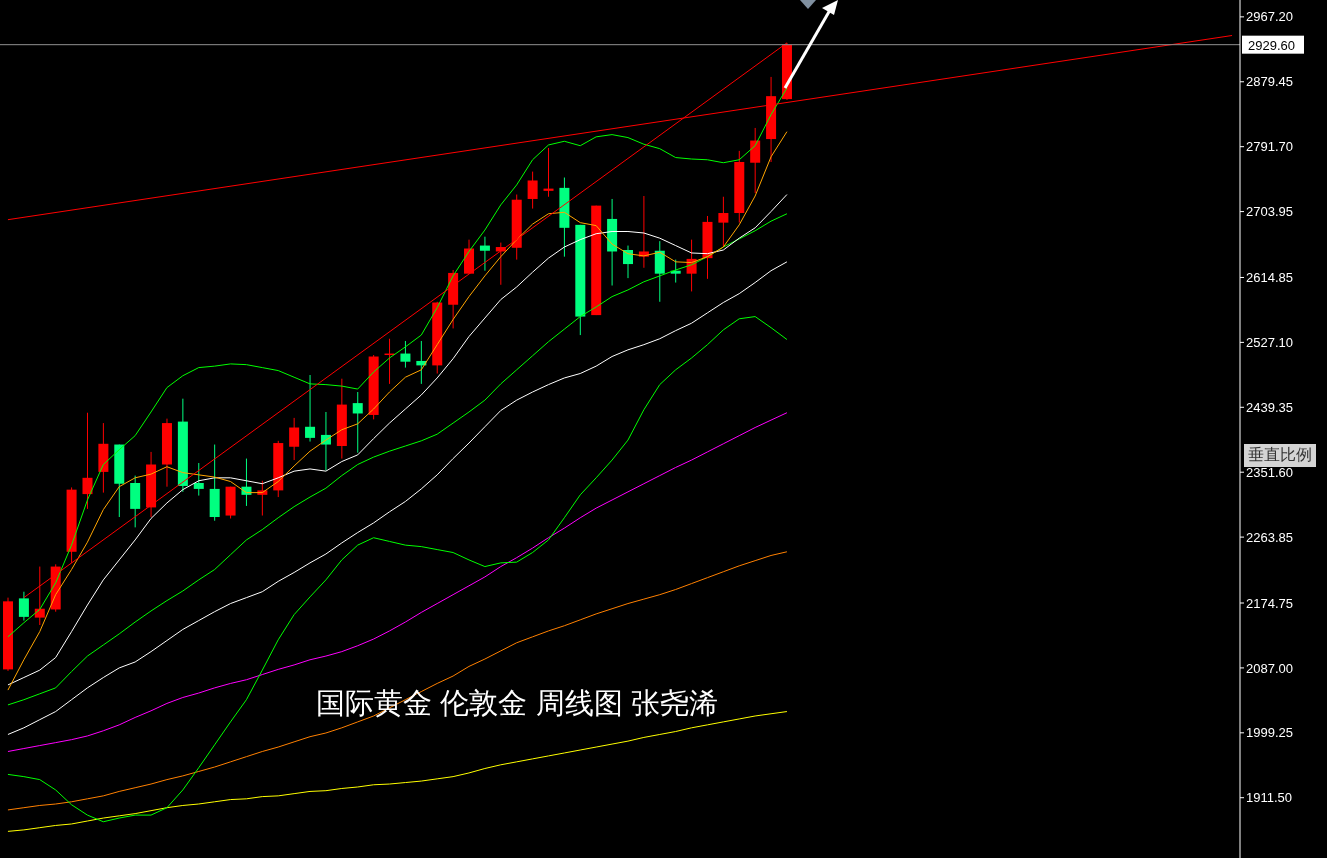  What do you see at coordinates (1271, 45) in the screenshot?
I see `ref-line-label: 2929.60` at bounding box center [1271, 45].